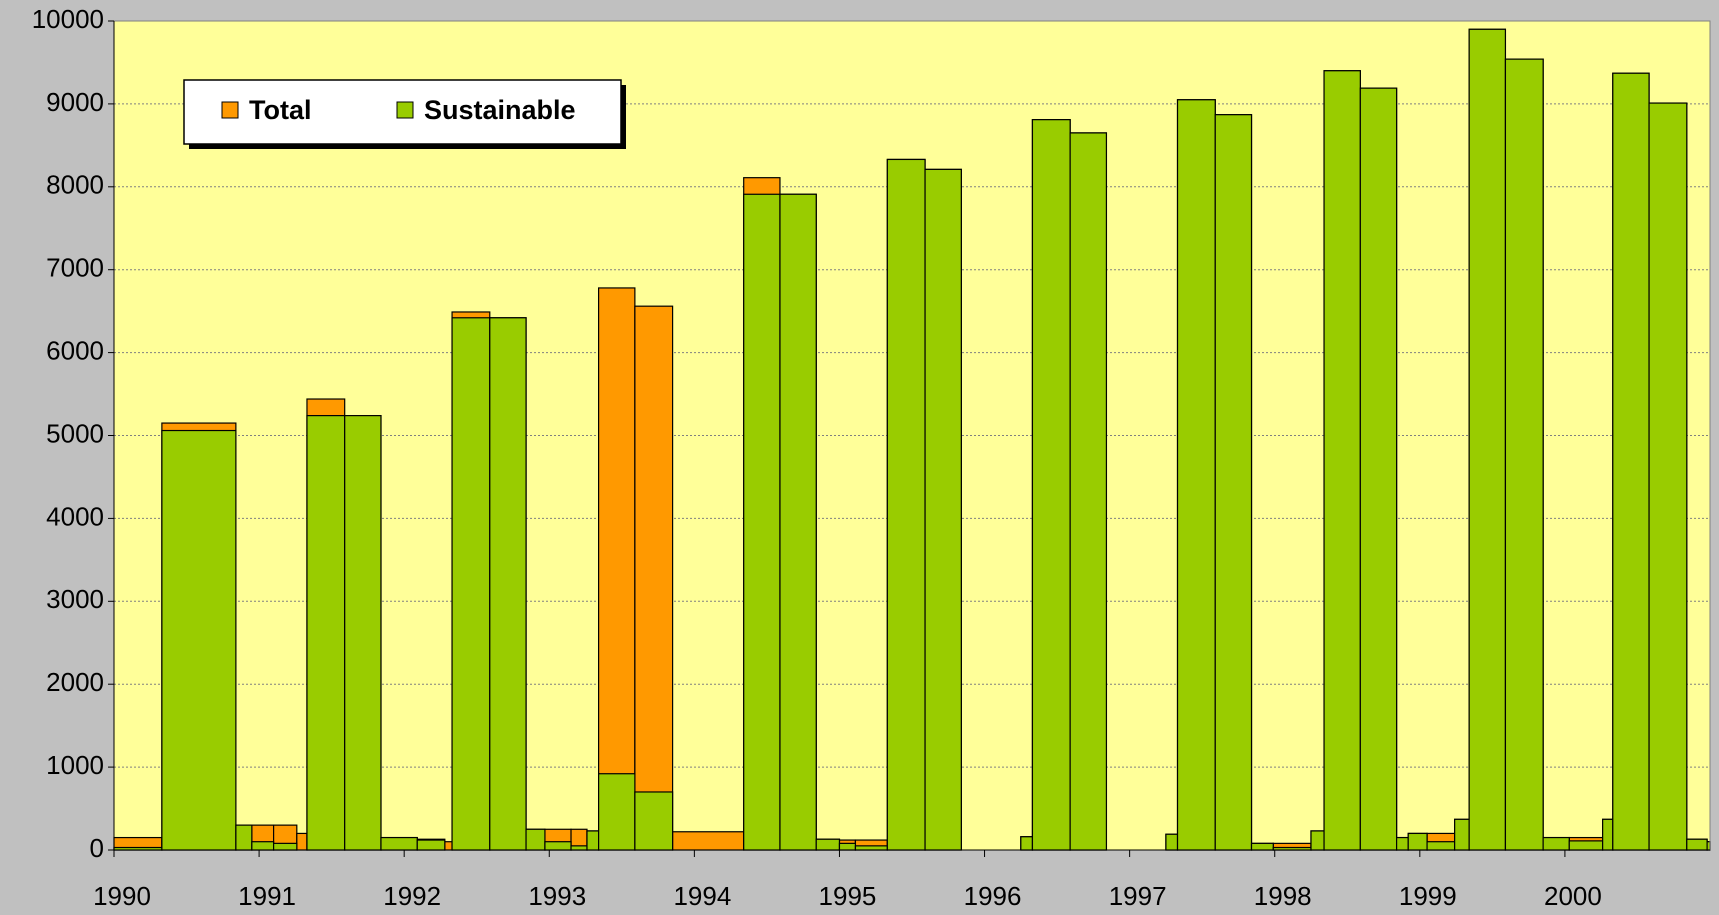  Describe the element at coordinates (75, 102) in the screenshot. I see `y-tick-label: 9000` at that location.